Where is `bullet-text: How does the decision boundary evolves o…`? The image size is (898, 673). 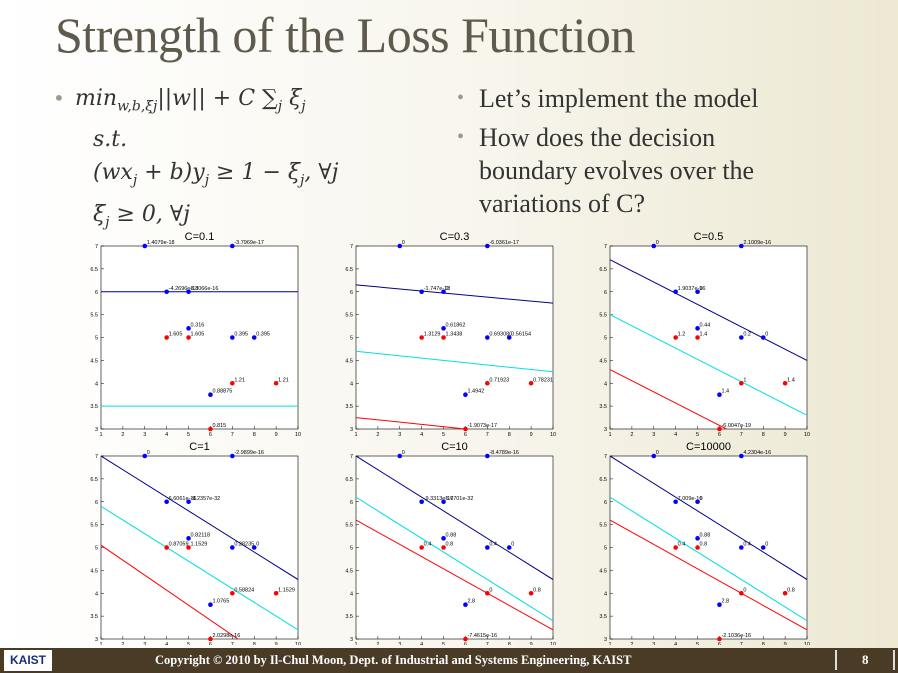
bullet-text: How does the decision boundary evolves o… is located at coordinates (617, 170).